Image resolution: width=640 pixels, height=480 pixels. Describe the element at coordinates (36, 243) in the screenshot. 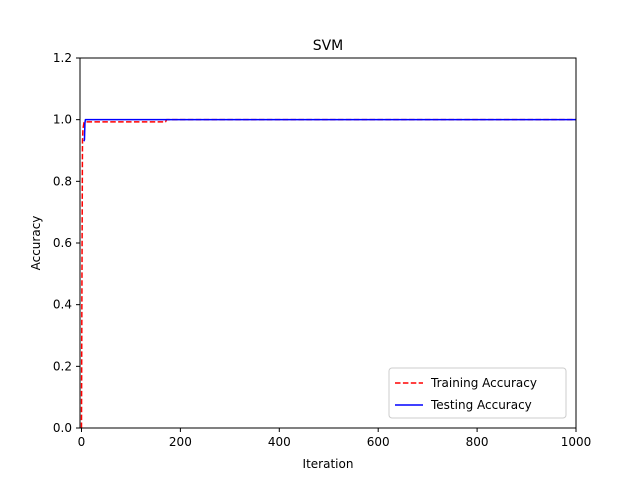

I see `y-axis-label: Accuracy` at that location.